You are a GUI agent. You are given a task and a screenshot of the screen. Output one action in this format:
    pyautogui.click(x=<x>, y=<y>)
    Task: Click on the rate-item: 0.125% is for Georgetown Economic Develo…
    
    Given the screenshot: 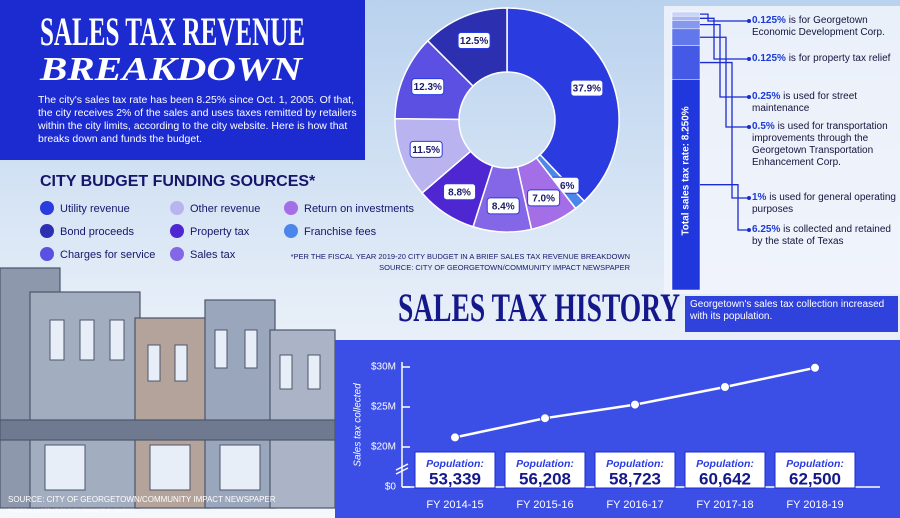 What is the action you would take?
    pyautogui.click(x=825, y=27)
    